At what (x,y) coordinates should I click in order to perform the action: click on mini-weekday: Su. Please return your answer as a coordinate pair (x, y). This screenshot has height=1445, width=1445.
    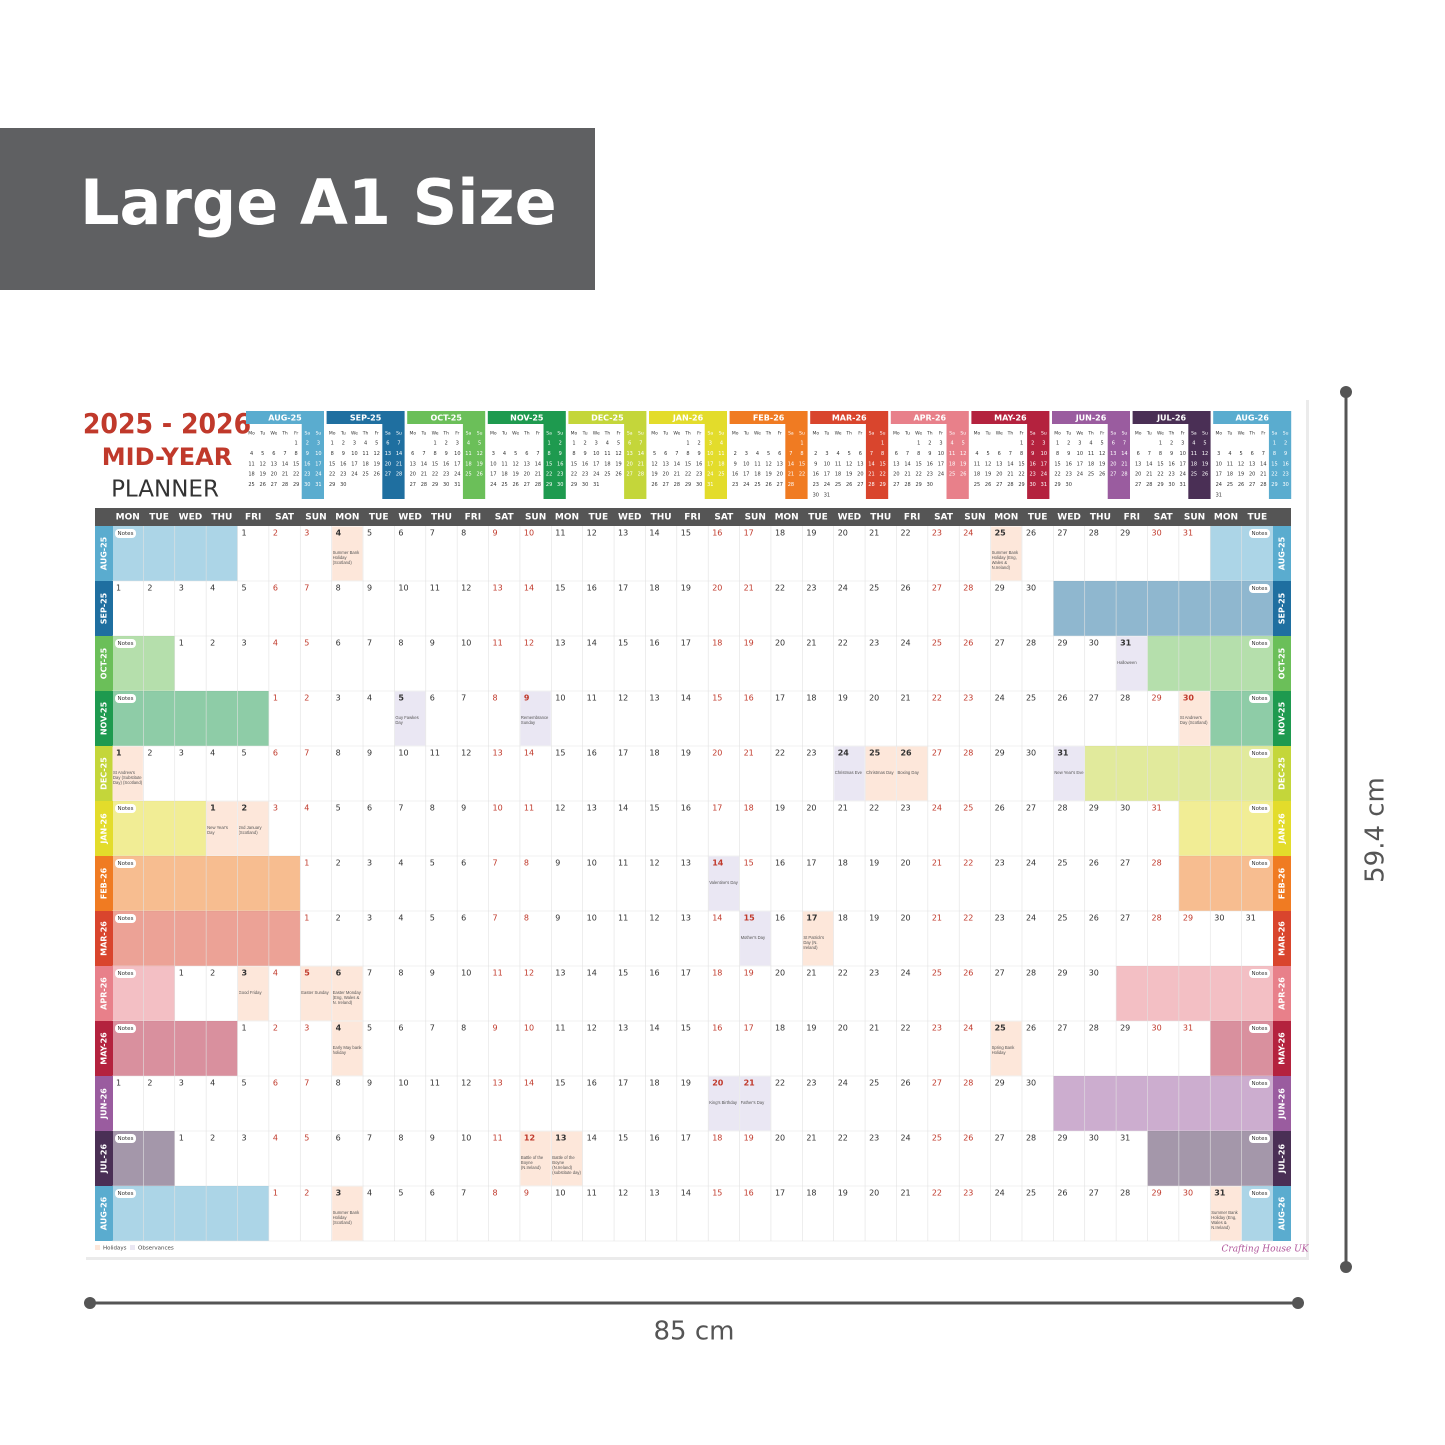
    Looking at the image, I should click on (399, 434).